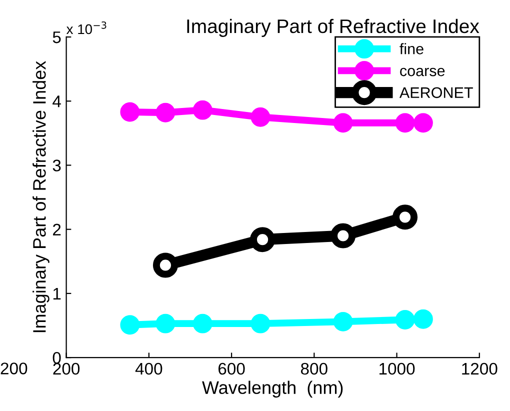 The height and width of the screenshot is (411, 510). What do you see at coordinates (436, 92) in the screenshot?
I see `legend-label: AERONET` at bounding box center [436, 92].